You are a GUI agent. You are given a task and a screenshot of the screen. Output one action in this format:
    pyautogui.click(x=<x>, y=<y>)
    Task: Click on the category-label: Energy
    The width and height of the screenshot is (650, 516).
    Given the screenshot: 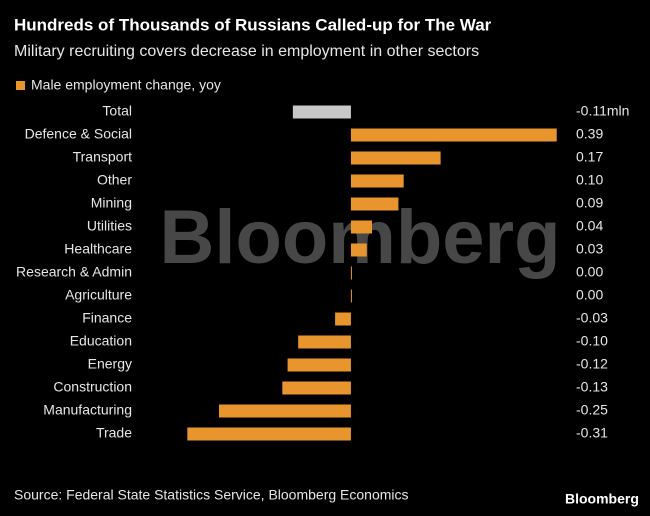 What is the action you would take?
    pyautogui.click(x=110, y=364)
    